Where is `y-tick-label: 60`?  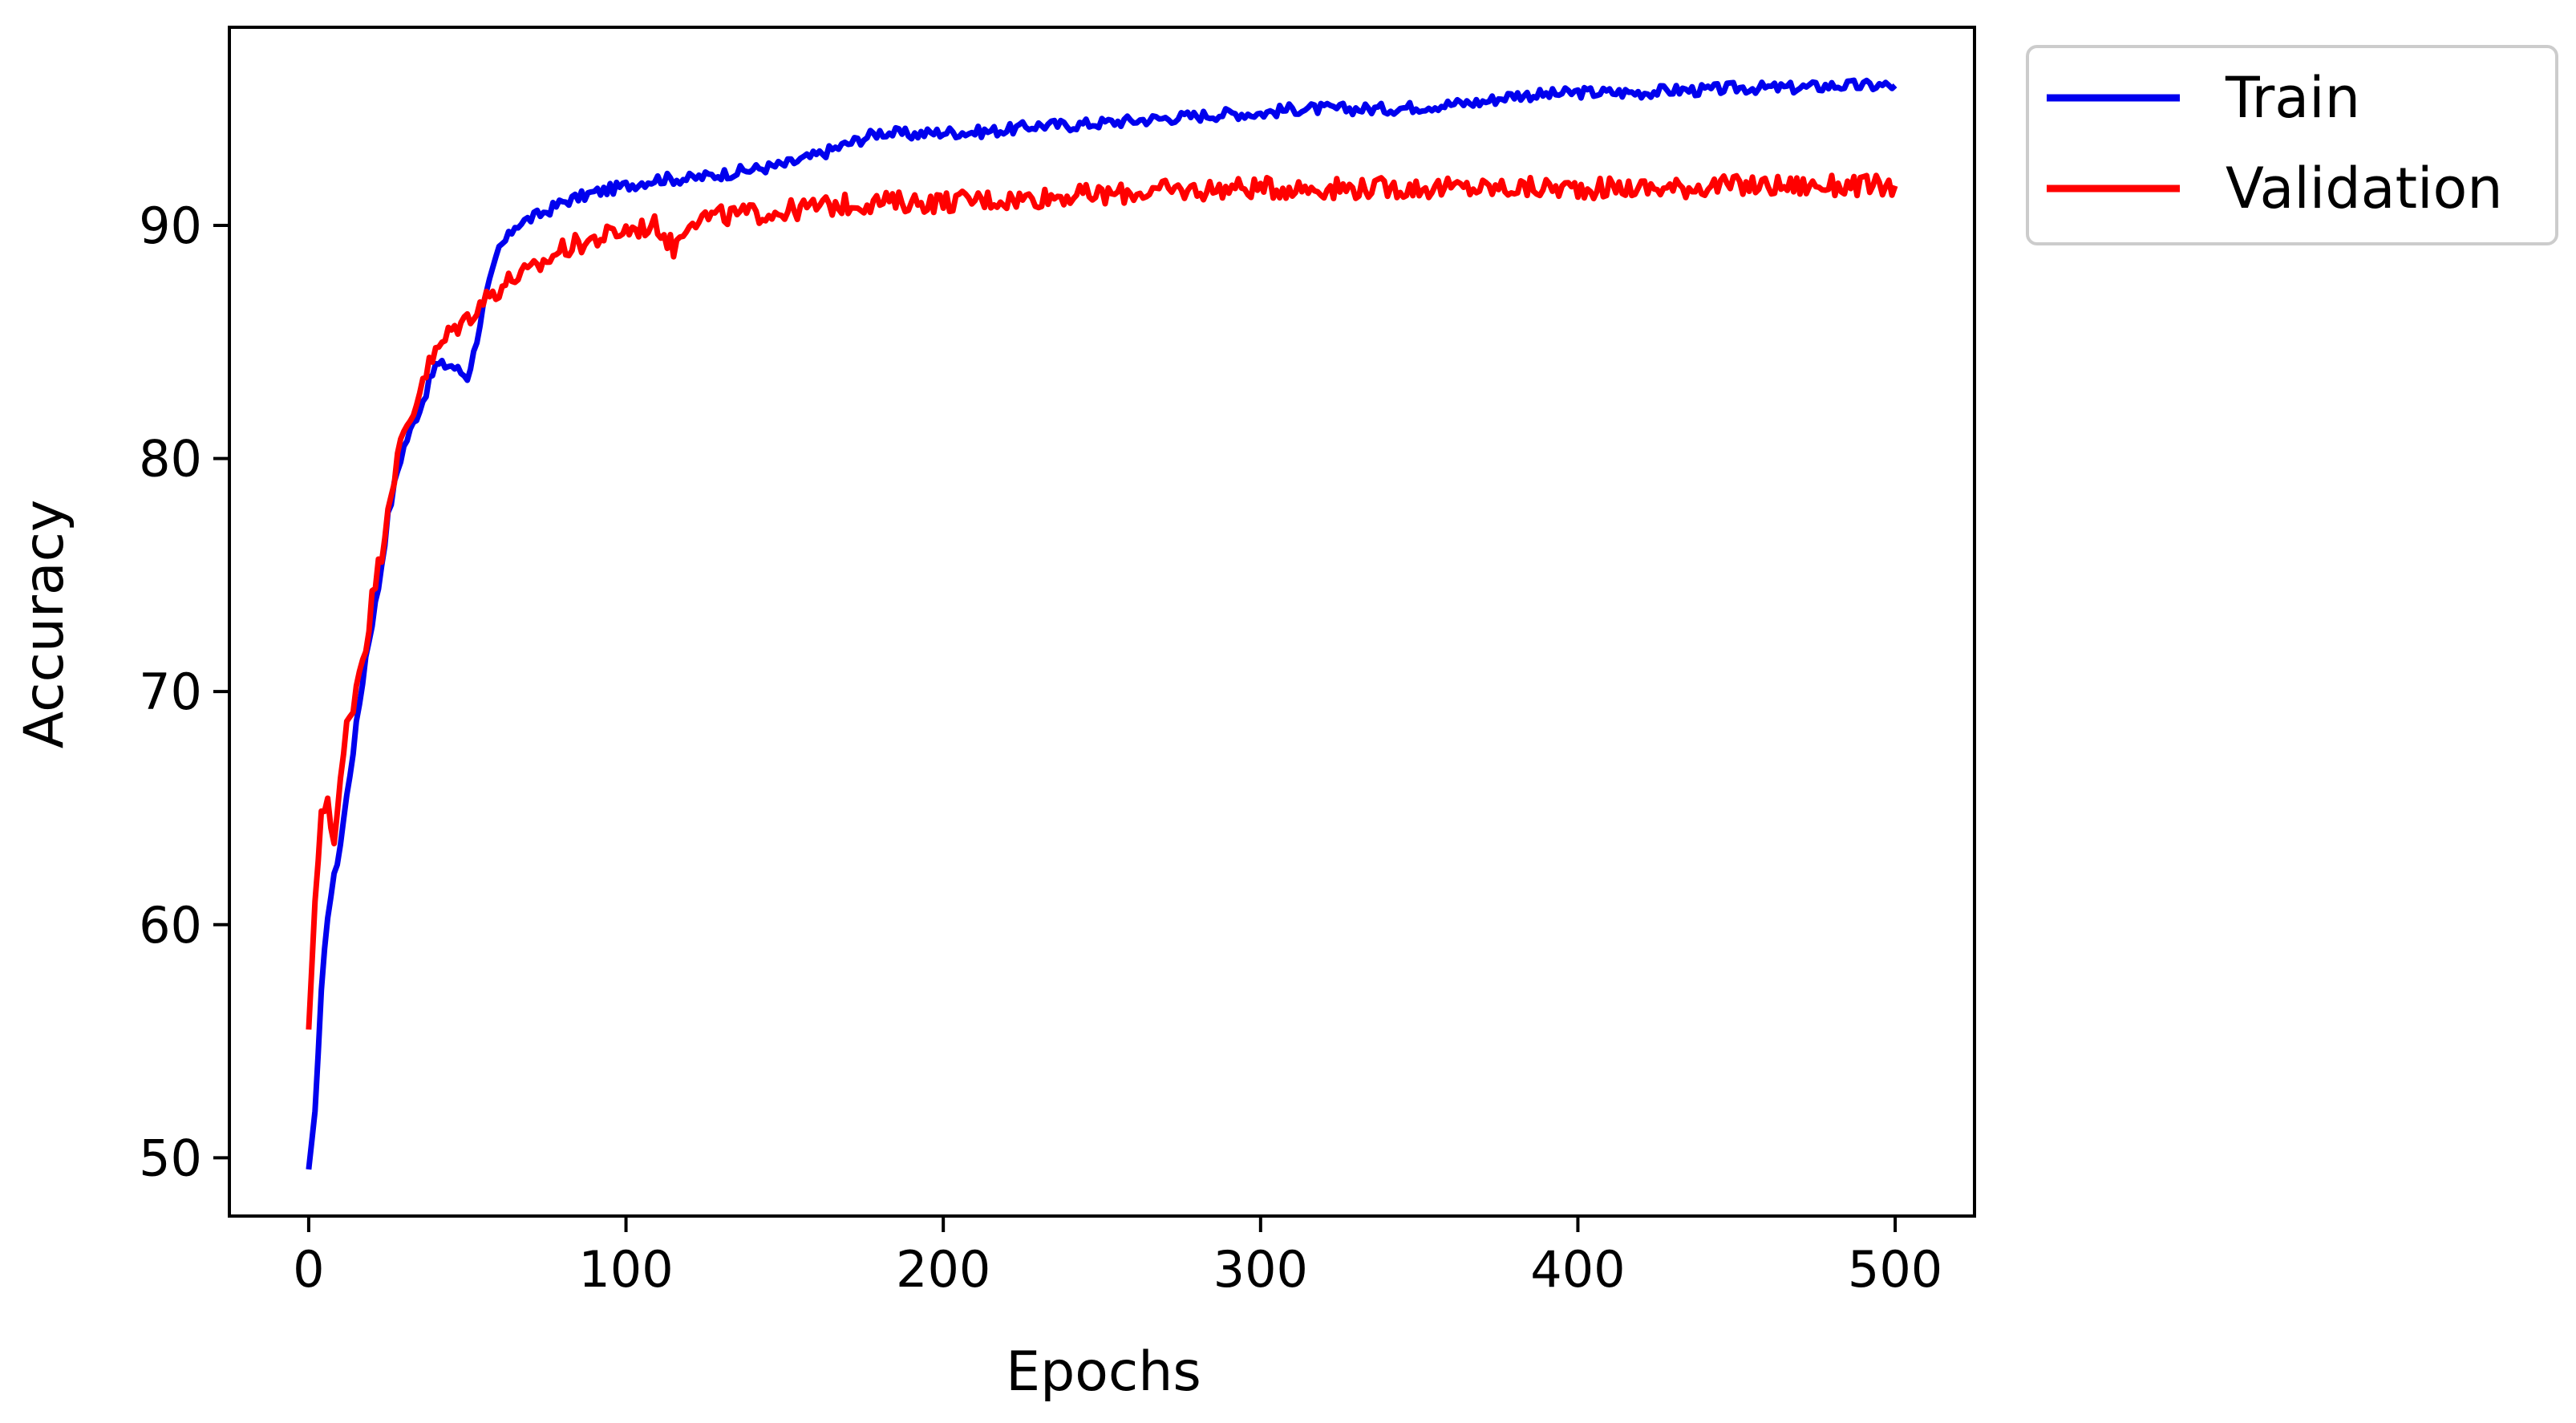 y-tick-label: 60 is located at coordinates (170, 925).